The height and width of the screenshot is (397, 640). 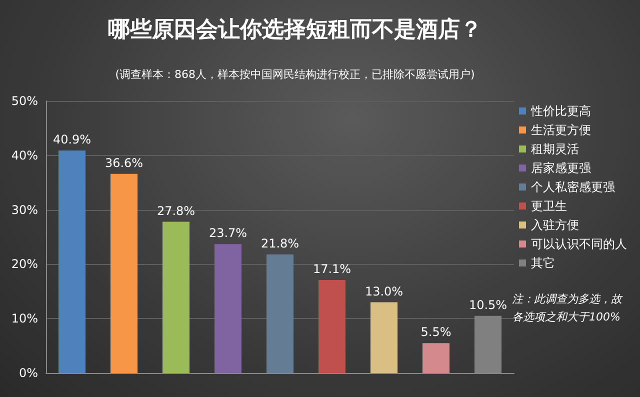 I want to click on data-label: 36.6%, so click(x=124, y=163).